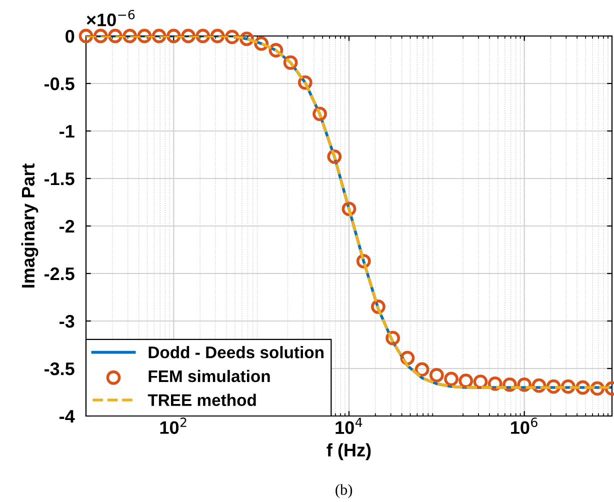  What do you see at coordinates (70, 36) in the screenshot?
I see `y-tick-label: 0` at bounding box center [70, 36].